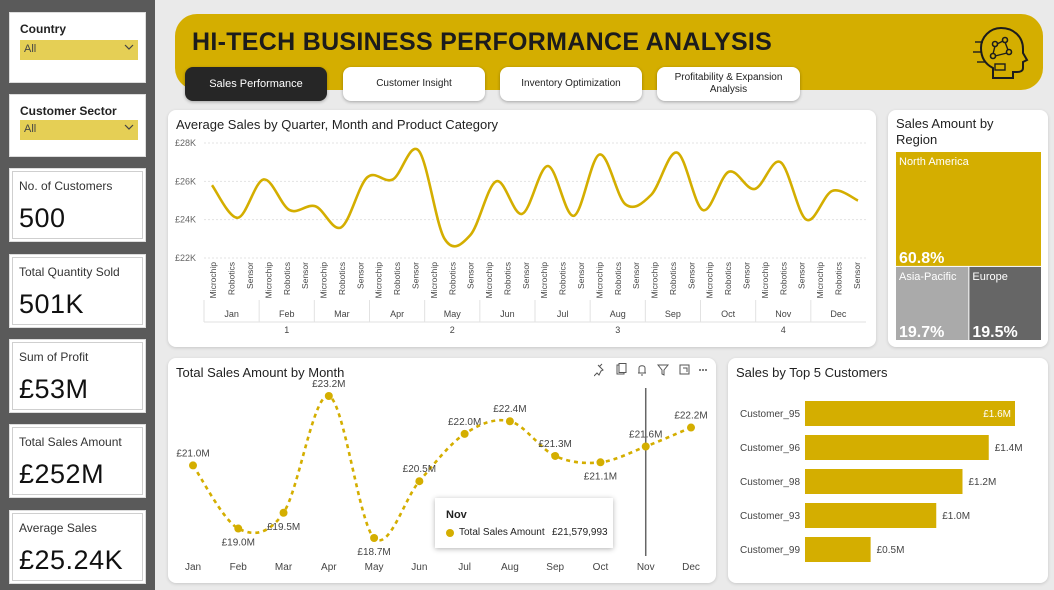 This screenshot has width=1054, height=590. What do you see at coordinates (77, 205) in the screenshot?
I see `kpi-customers-card: No. of Customers 500` at bounding box center [77, 205].